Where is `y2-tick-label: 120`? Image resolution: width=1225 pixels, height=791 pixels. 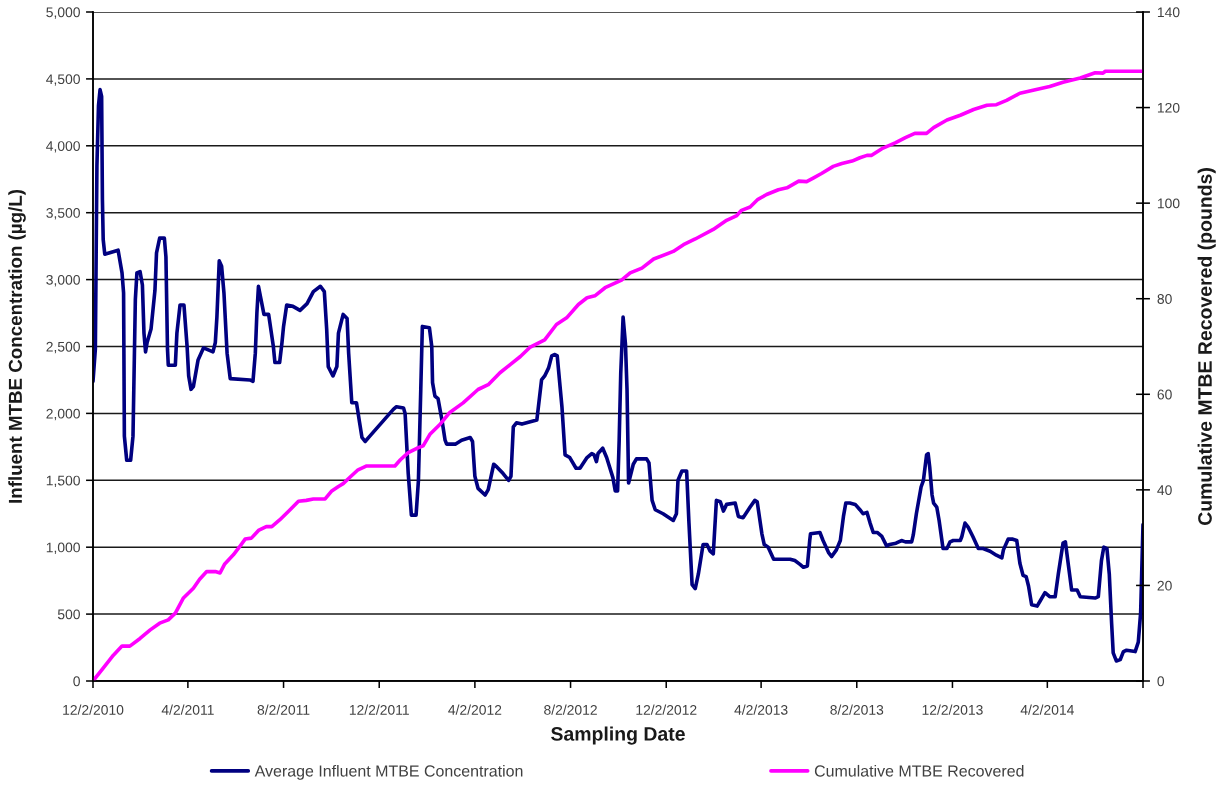
y2-tick-label: 120 is located at coordinates (1168, 107).